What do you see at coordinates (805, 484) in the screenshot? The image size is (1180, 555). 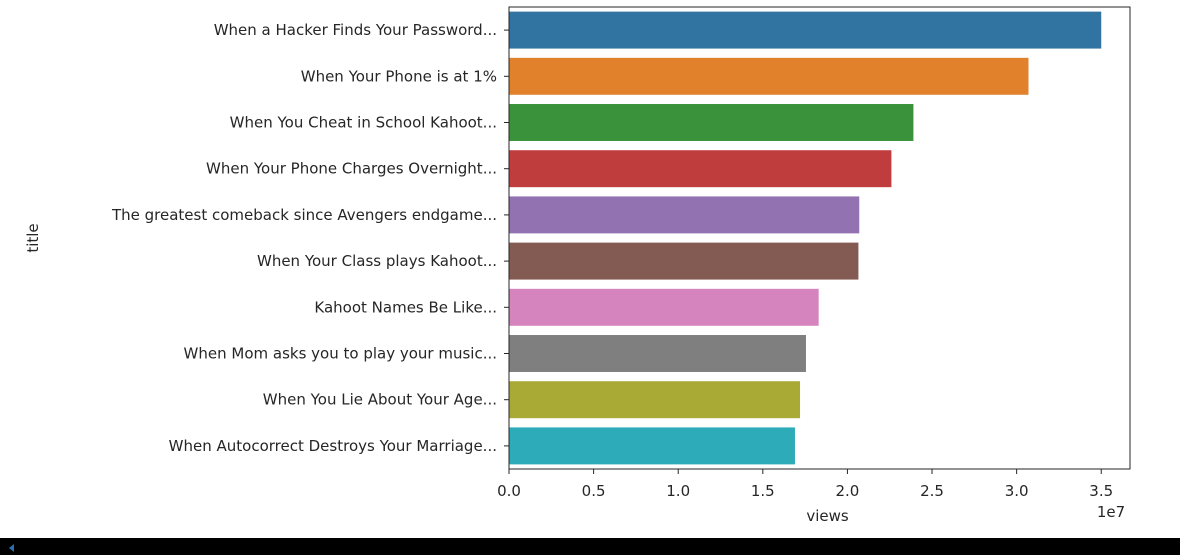 I see `x-axis: 0.0 0.5 1.0 1.5 2.0 2.5 3.0 3.5` at bounding box center [805, 484].